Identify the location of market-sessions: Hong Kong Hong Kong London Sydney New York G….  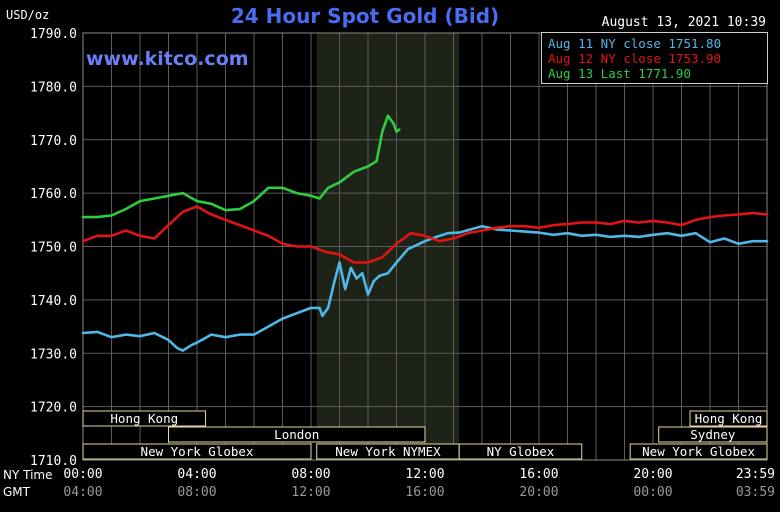
(425, 435).